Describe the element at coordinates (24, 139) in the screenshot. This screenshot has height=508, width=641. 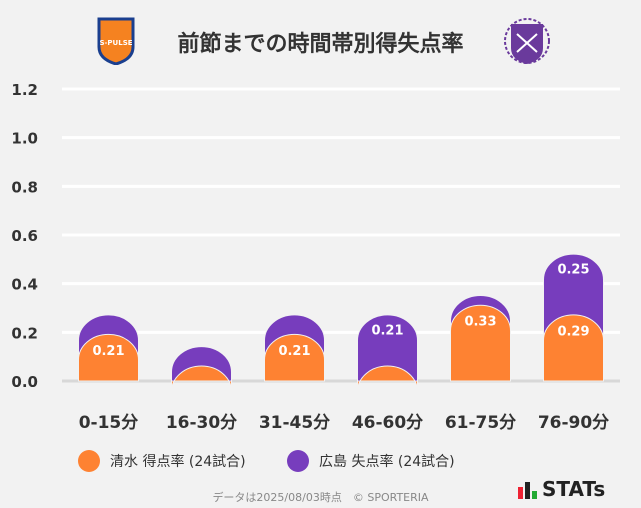
I see `y-tick-label: 1.0` at that location.